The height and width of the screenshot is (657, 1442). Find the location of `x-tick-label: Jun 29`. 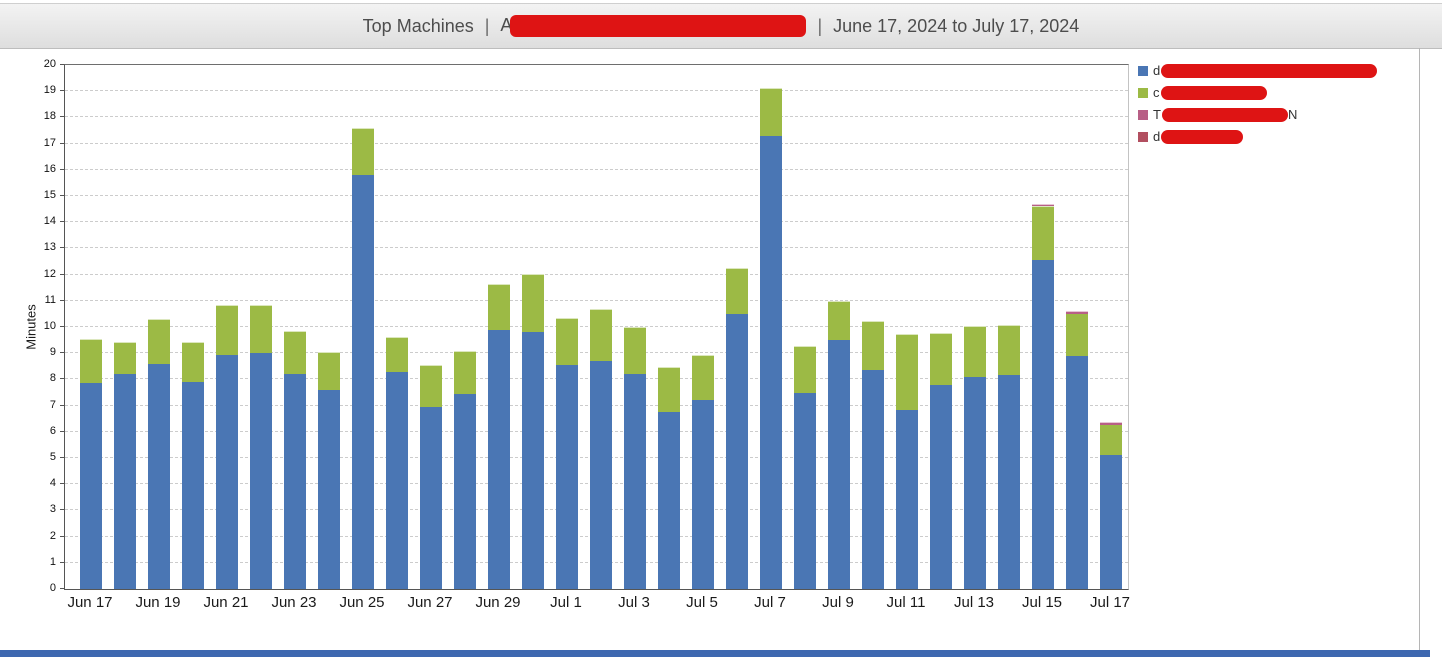

x-tick-label: Jun 29 is located at coordinates (498, 602).